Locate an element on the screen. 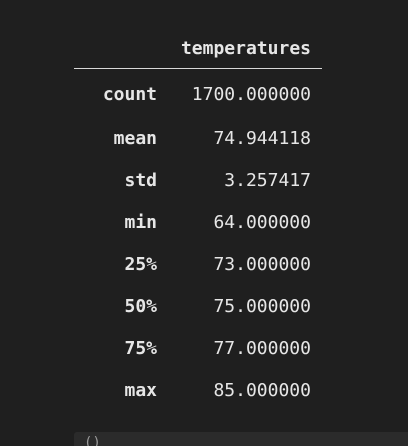 The image size is (408, 446). table-header: temperatures is located at coordinates (198, 48).